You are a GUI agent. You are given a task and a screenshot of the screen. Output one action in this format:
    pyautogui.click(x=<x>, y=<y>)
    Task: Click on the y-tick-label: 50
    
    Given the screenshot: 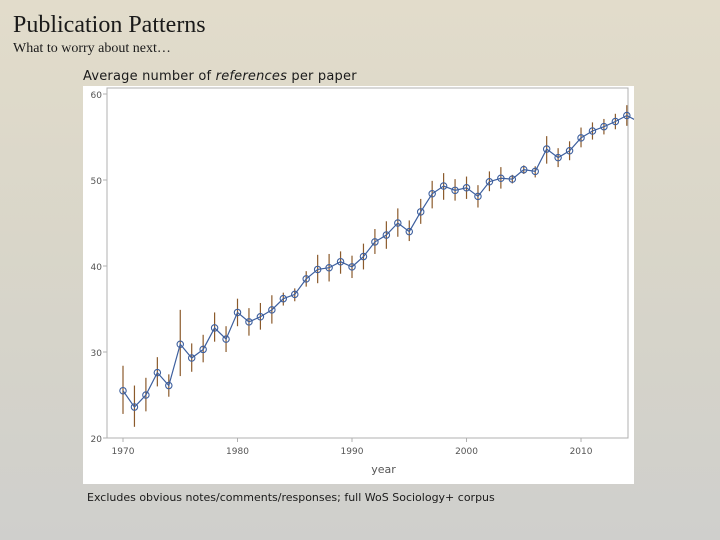 What is the action you would take?
    pyautogui.click(x=97, y=182)
    